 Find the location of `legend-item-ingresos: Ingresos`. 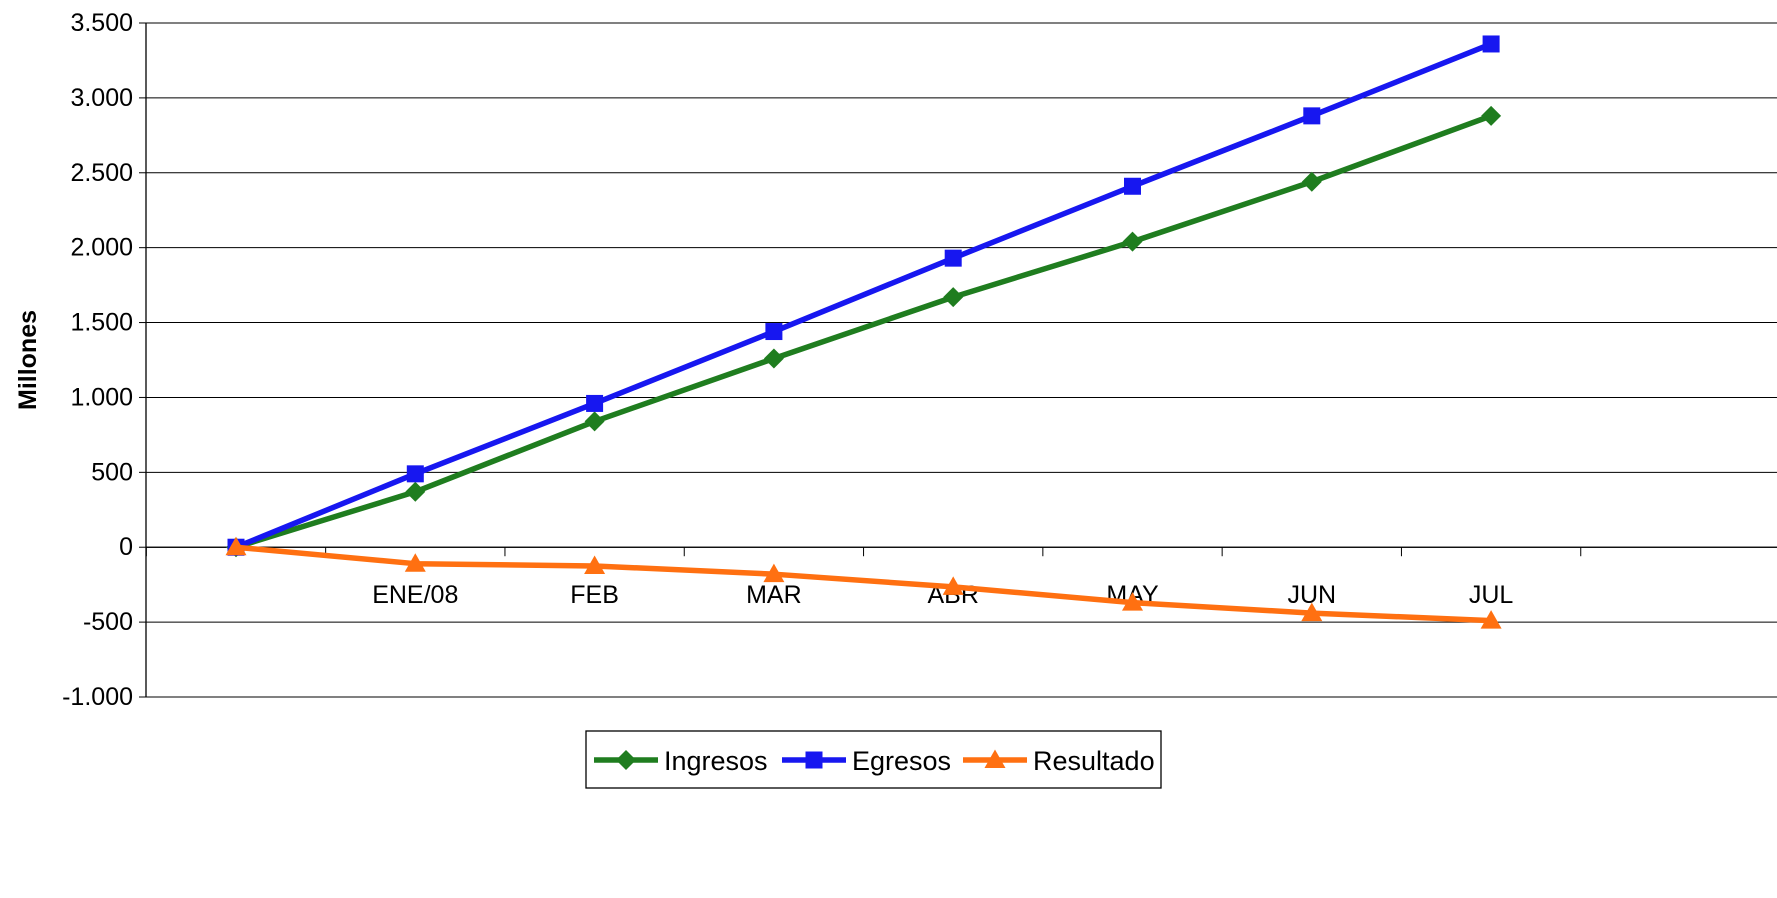

legend-item-ingresos: Ingresos is located at coordinates (681, 761).